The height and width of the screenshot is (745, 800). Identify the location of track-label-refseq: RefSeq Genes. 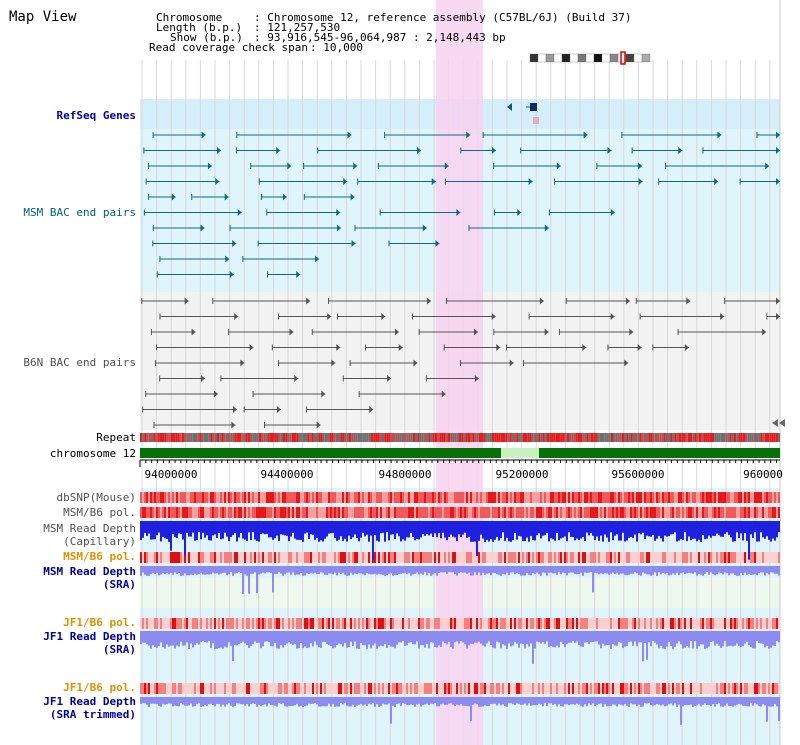
(96, 115).